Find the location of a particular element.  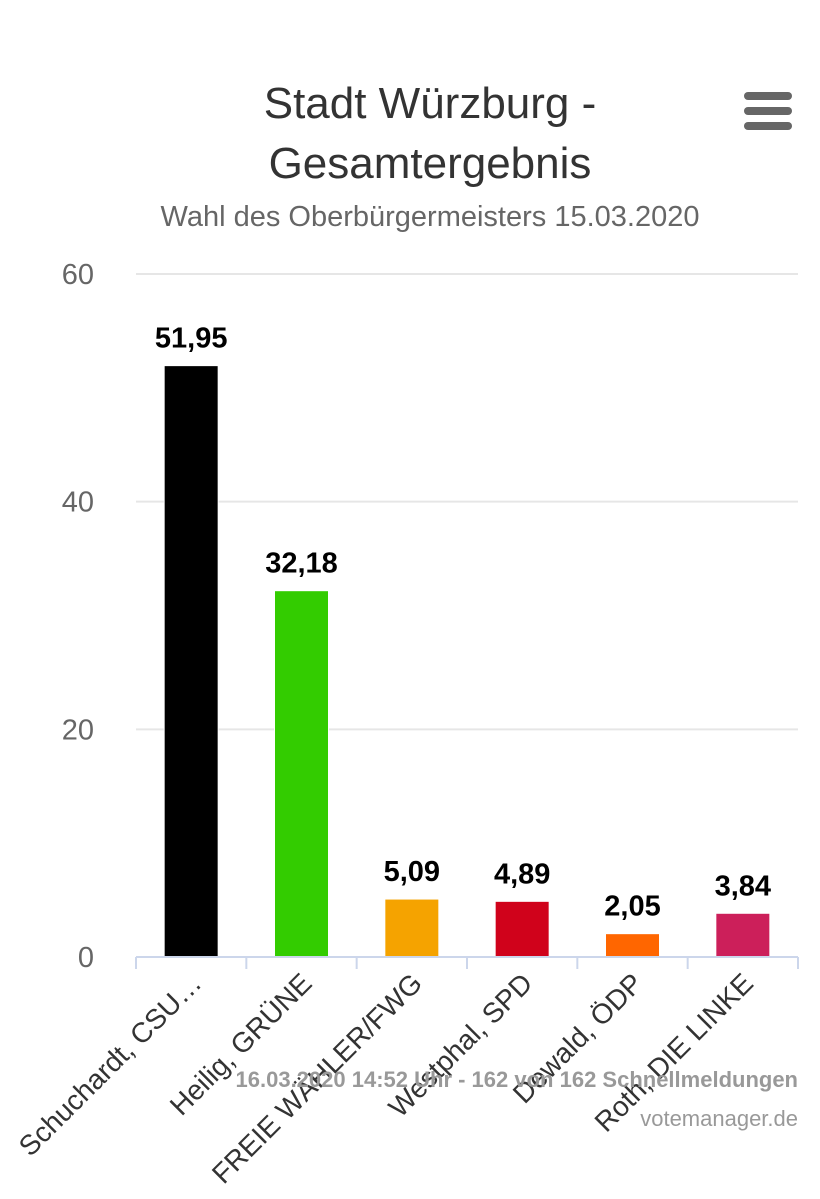

chart-title-line2: Gesamtergebnis is located at coordinates (430, 163).